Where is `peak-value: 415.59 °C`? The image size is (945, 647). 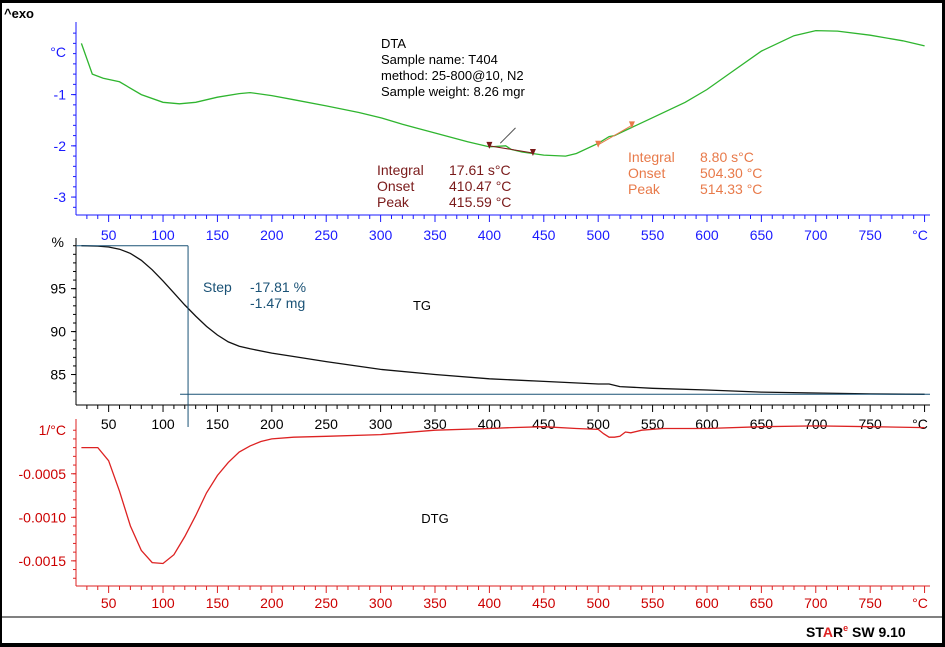
peak-value: 415.59 °C is located at coordinates (480, 202).